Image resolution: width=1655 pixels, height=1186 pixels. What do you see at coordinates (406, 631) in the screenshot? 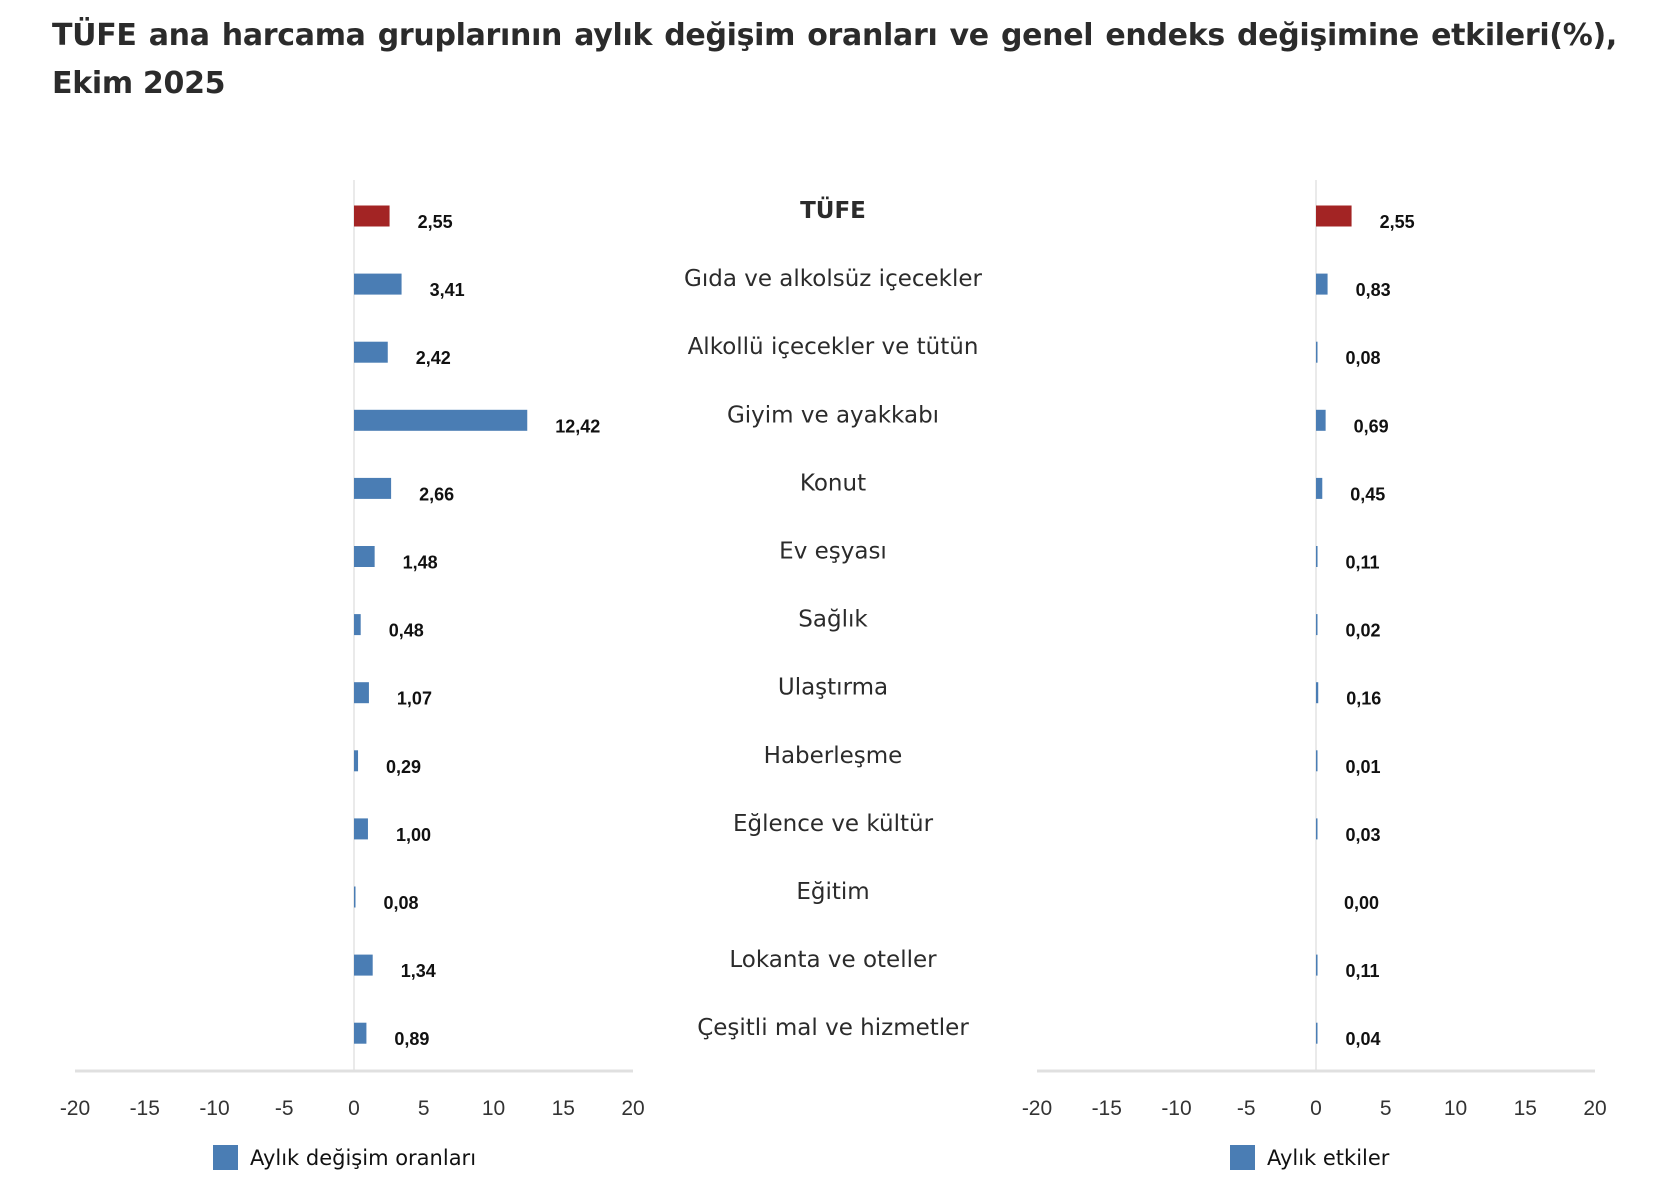
I see `data-label: 0,48` at bounding box center [406, 631].